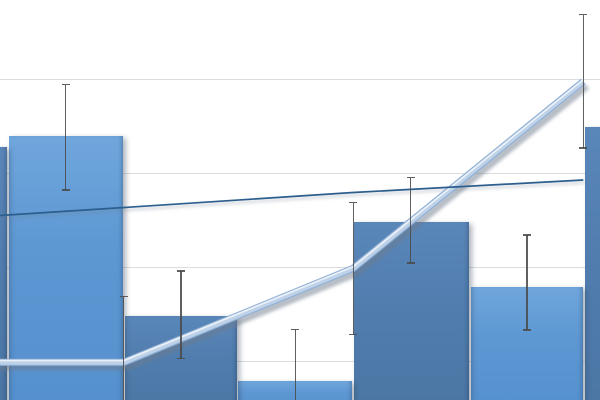  Describe the element at coordinates (300, 79) in the screenshot. I see `gridline` at that location.